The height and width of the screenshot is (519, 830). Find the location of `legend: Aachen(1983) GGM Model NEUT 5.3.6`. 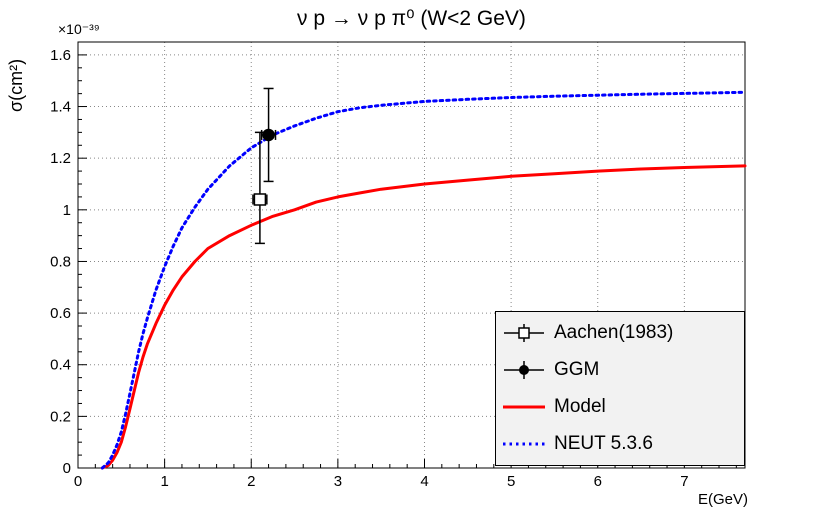

legend: Aachen(1983) GGM Model NEUT 5.3.6 is located at coordinates (620, 388).